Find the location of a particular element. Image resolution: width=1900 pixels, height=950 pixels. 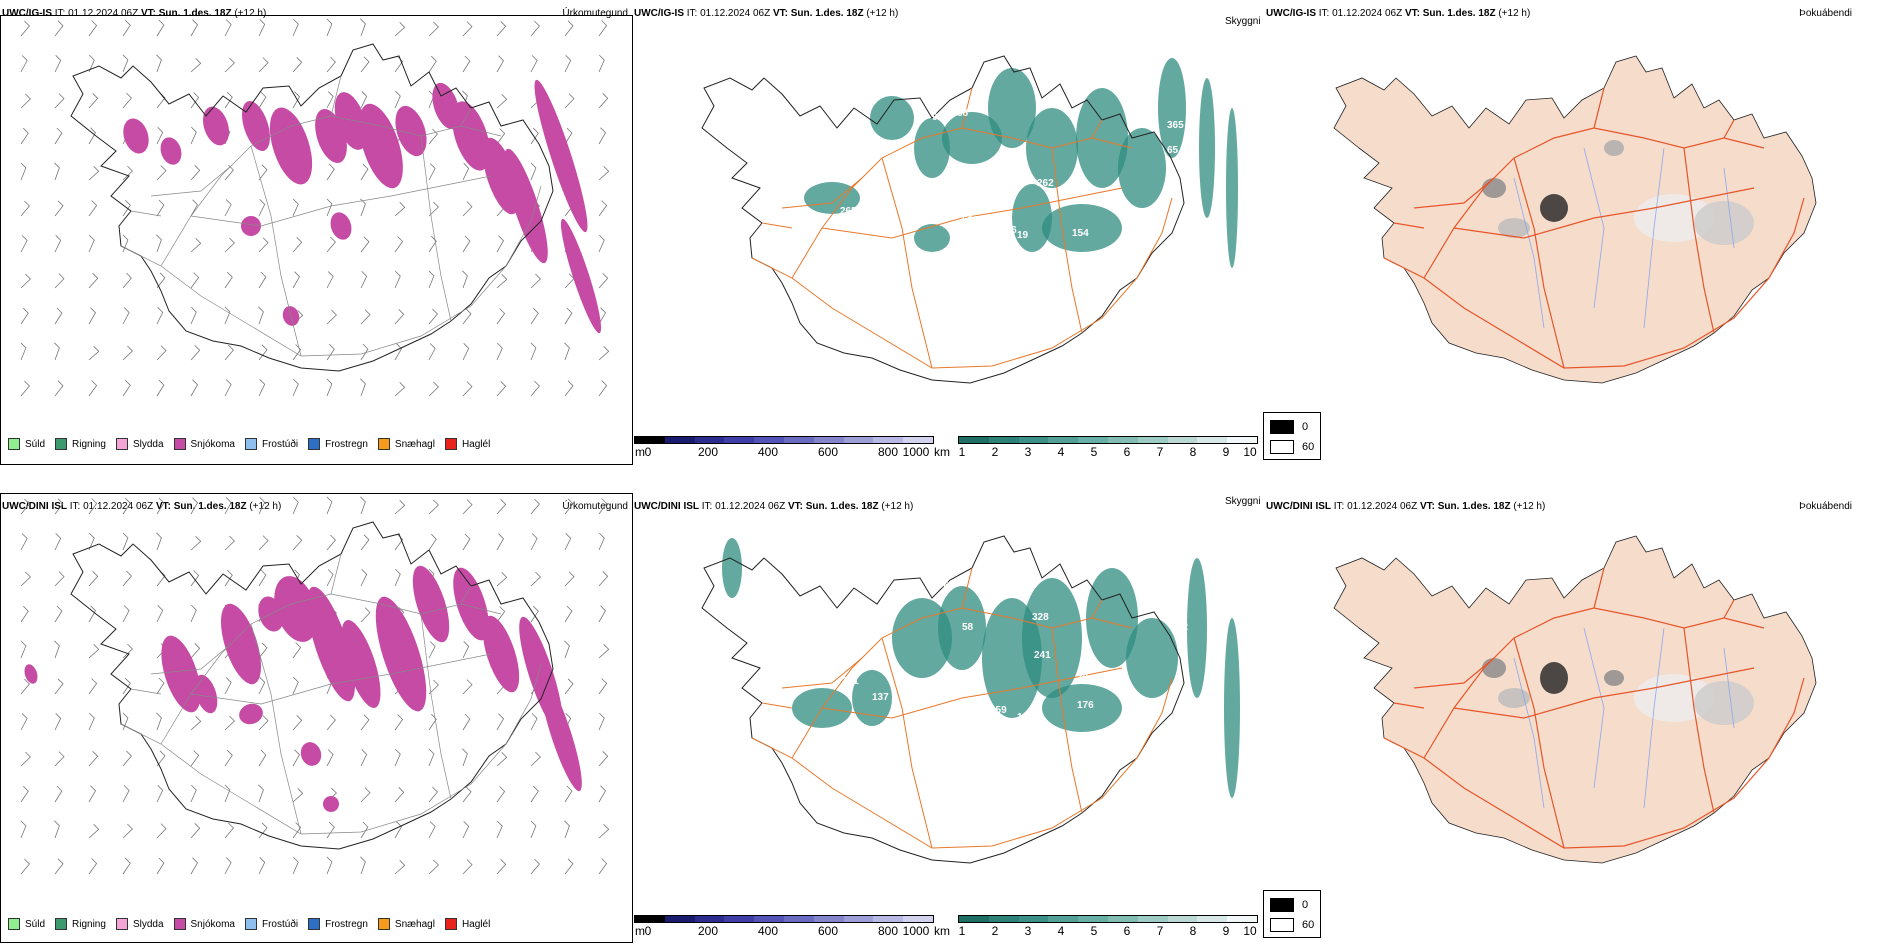

elevation-label: 137 is located at coordinates (880, 697).